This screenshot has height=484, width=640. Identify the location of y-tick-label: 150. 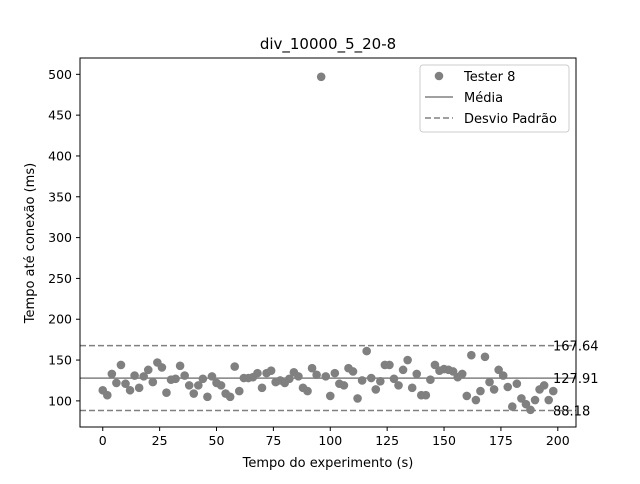
(60, 360).